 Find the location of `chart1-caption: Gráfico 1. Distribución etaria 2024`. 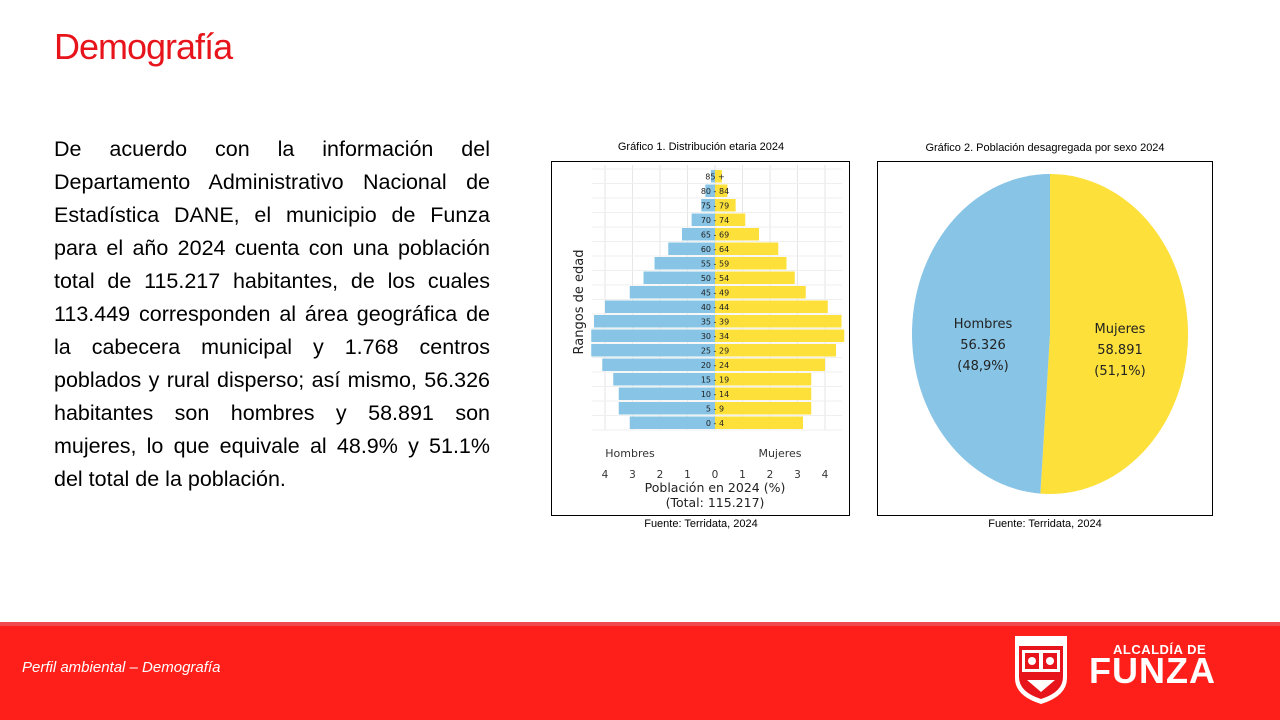

chart1-caption: Gráfico 1. Distribución etaria 2024 is located at coordinates (701, 147).